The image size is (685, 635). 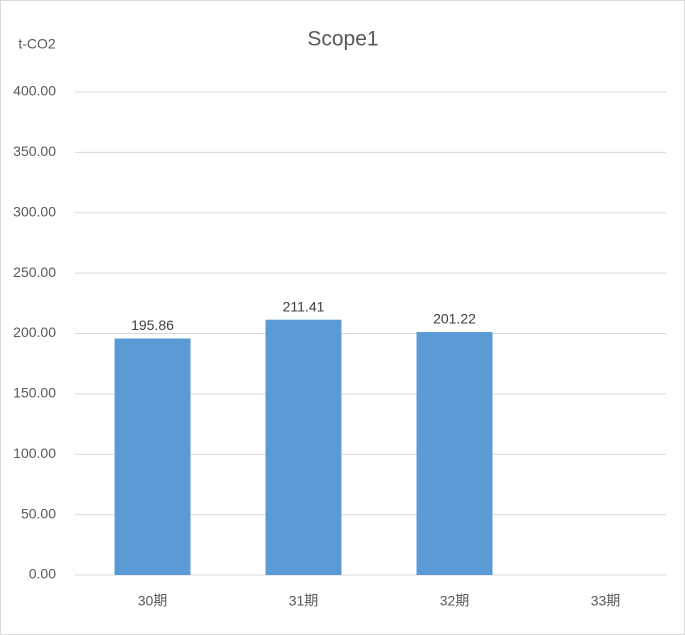 I want to click on y-tick-label: 0.00, so click(x=42, y=574).